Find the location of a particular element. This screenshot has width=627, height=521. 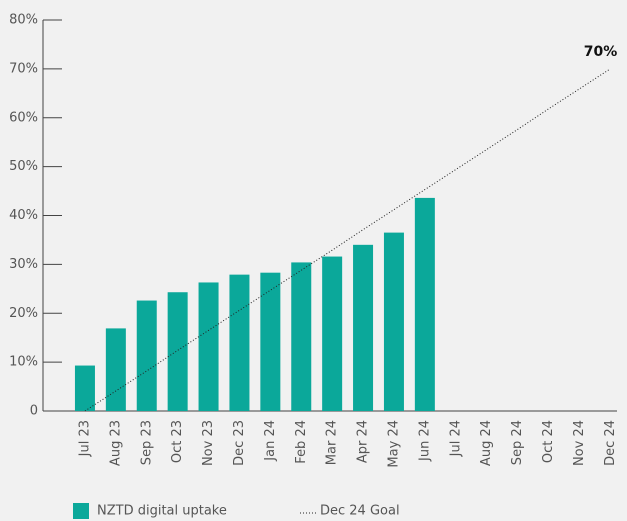

x-tick-label: Jul 24 is located at coordinates (455, 438).